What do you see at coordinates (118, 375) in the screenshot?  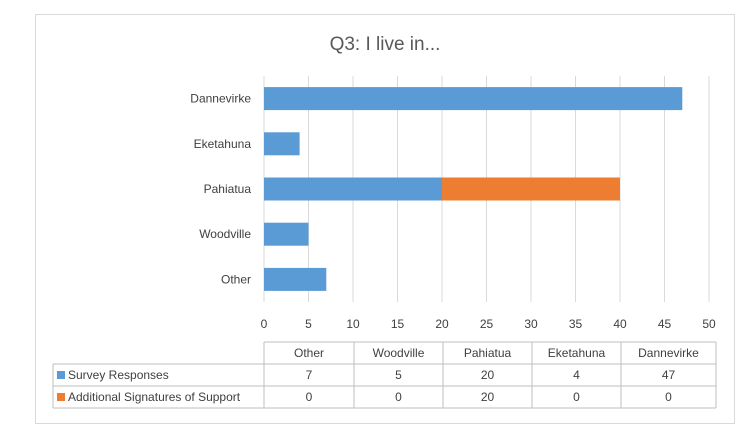 I see `table-row-label: Survey Responses` at bounding box center [118, 375].